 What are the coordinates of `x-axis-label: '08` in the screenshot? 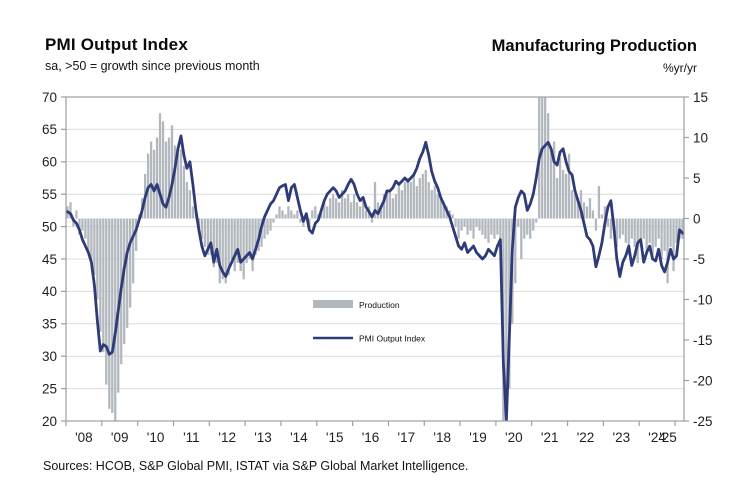 It's located at (84, 437).